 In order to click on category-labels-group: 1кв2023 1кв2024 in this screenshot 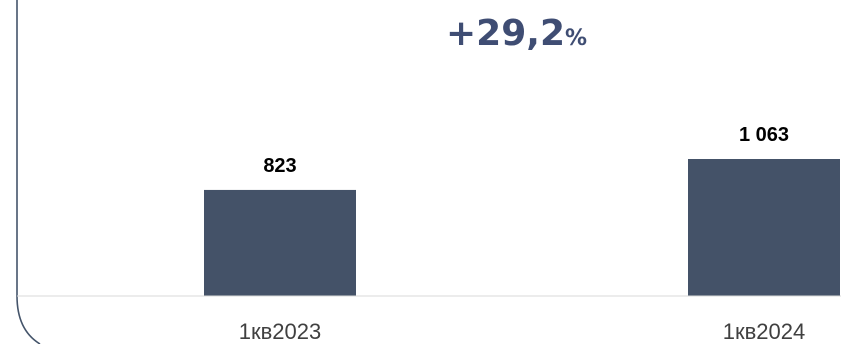, I will do `click(522, 331)`.